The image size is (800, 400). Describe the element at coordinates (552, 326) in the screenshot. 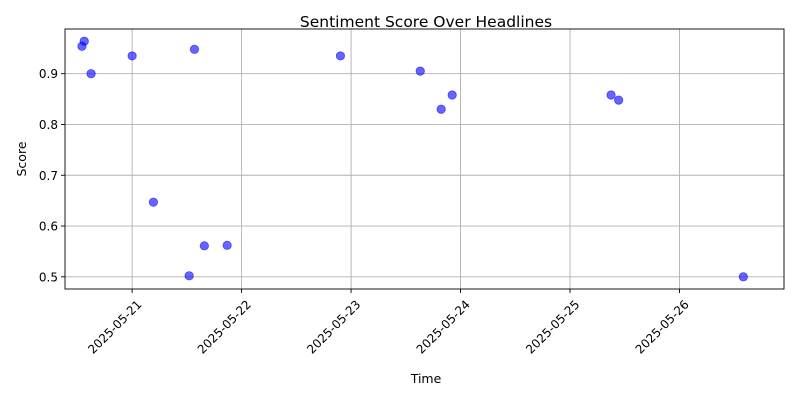

I see `x-tick-label: 2025-05-25` at that location.